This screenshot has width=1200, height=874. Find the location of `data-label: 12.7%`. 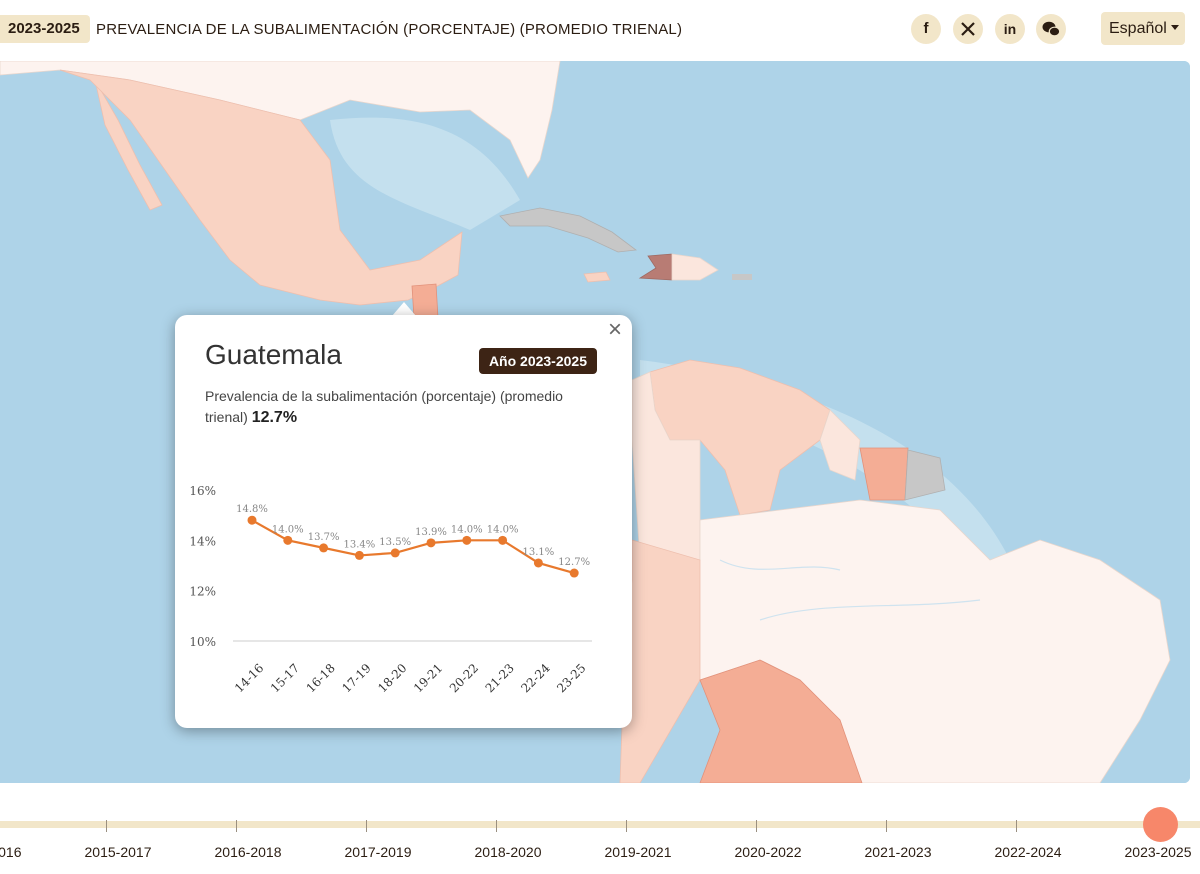

data-label: 12.7% is located at coordinates (574, 562).